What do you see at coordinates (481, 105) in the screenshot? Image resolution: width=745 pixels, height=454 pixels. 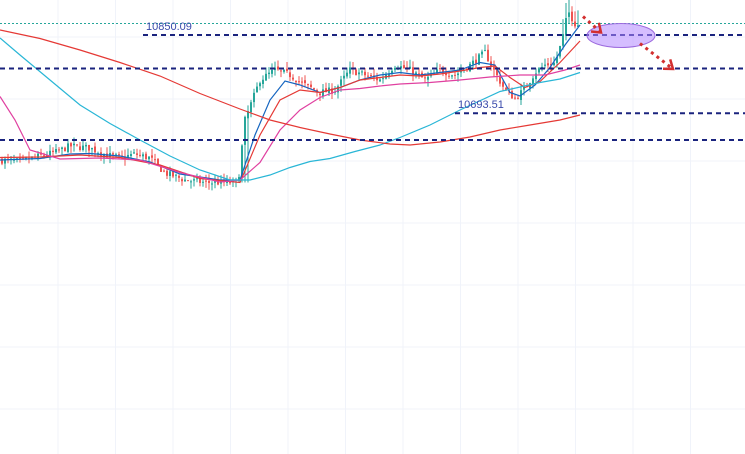 I see `level-label: 10693.51` at bounding box center [481, 105].